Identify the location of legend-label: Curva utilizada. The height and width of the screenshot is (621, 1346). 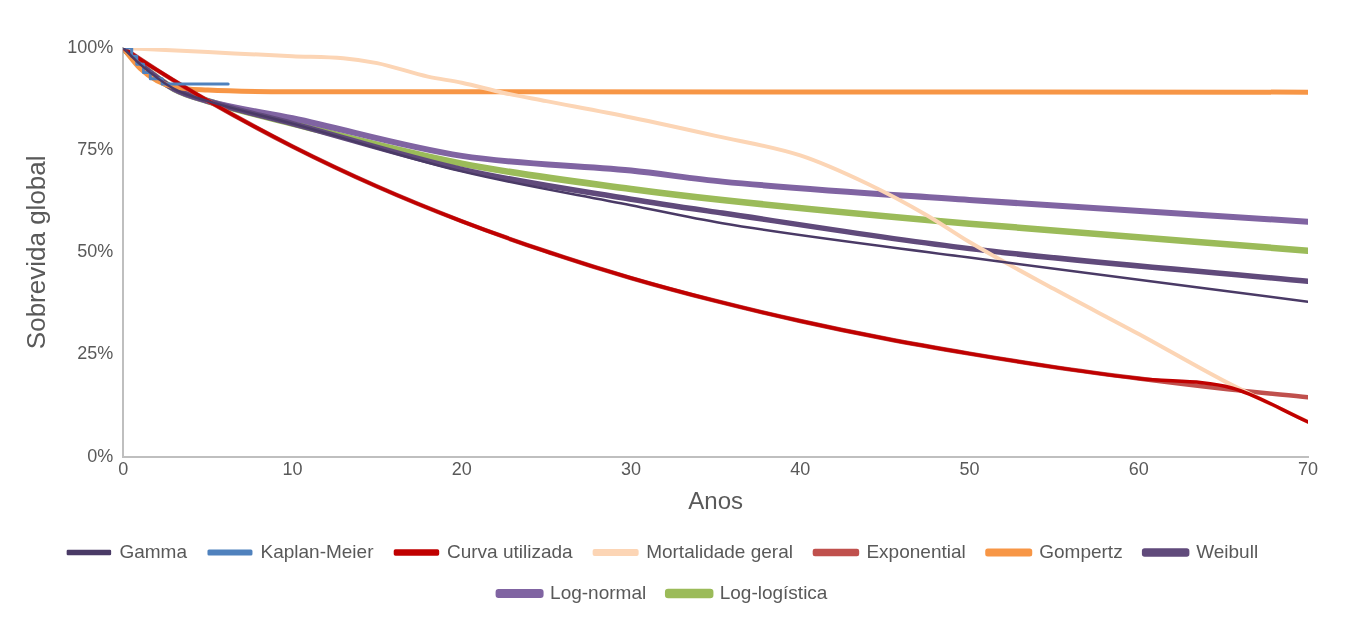
(510, 551).